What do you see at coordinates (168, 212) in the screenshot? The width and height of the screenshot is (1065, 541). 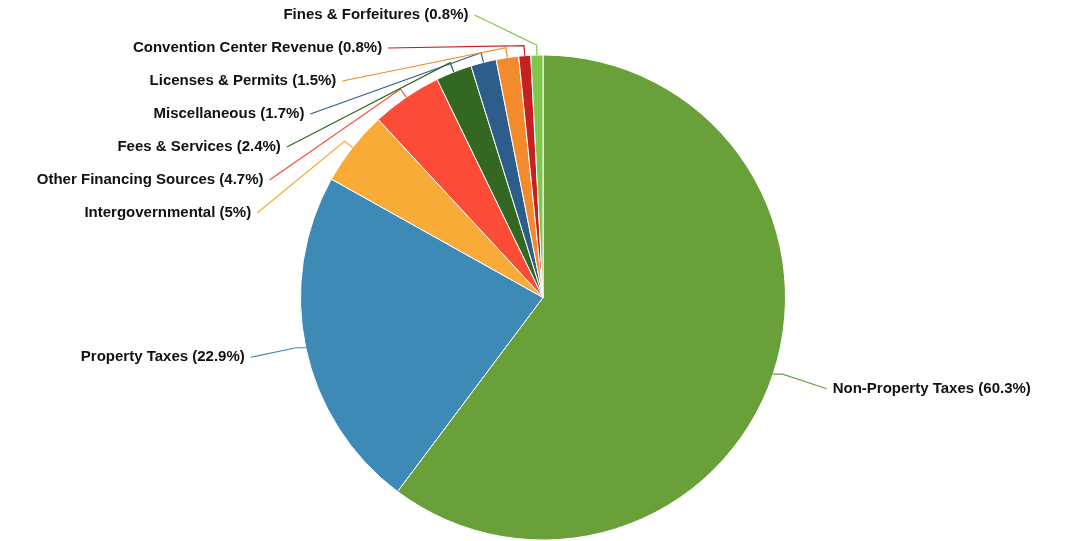 I see `slice-label: Intergovernmental (5%)` at bounding box center [168, 212].